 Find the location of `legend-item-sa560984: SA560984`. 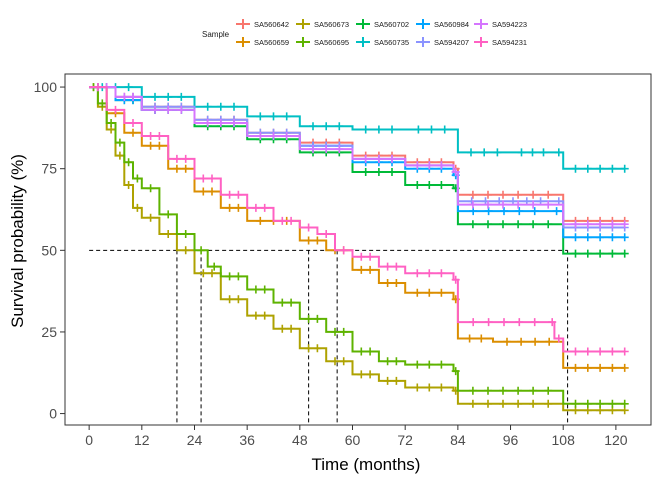

legend-item-sa560984: SA560984 is located at coordinates (442, 24).